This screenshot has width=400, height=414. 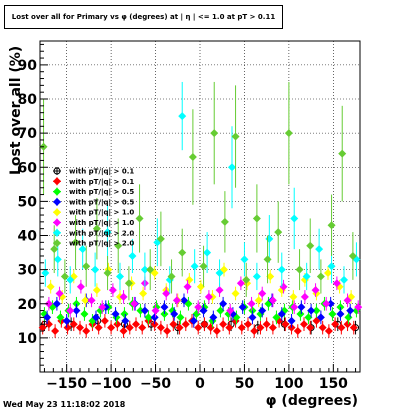 What do you see at coordinates (101, 172) in the screenshot?
I see `legend-entry: with pT/|q| > 0.1` at bounding box center [101, 172].